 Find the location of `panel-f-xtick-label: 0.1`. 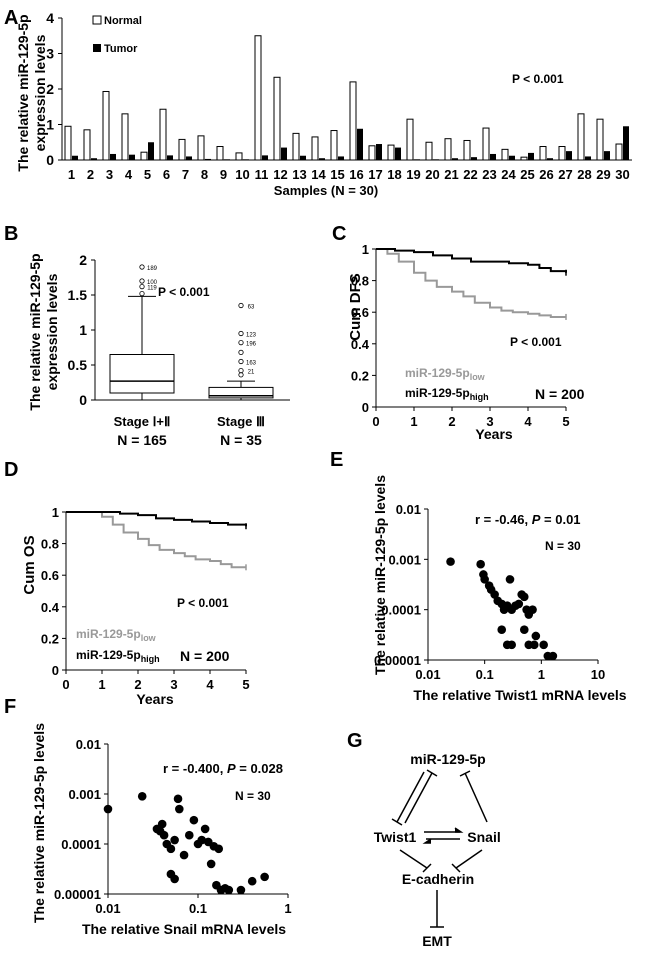

panel-f-xtick-label: 0.1 is located at coordinates (198, 908).